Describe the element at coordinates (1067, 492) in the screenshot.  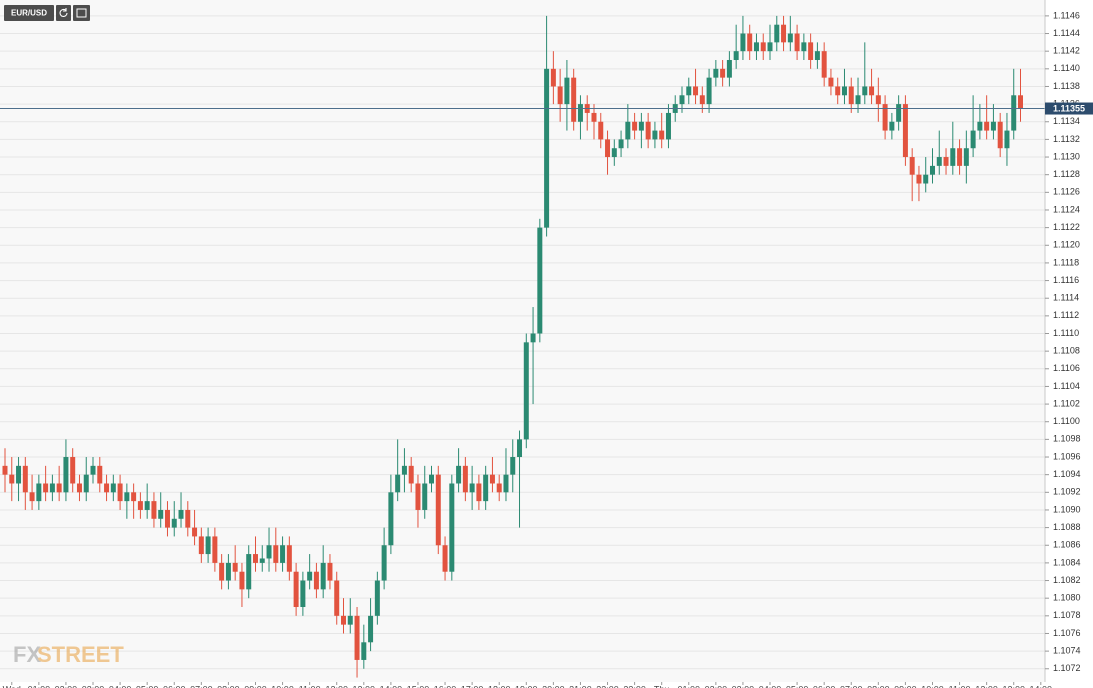
I see `y-tick-label: 1.1092` at that location.